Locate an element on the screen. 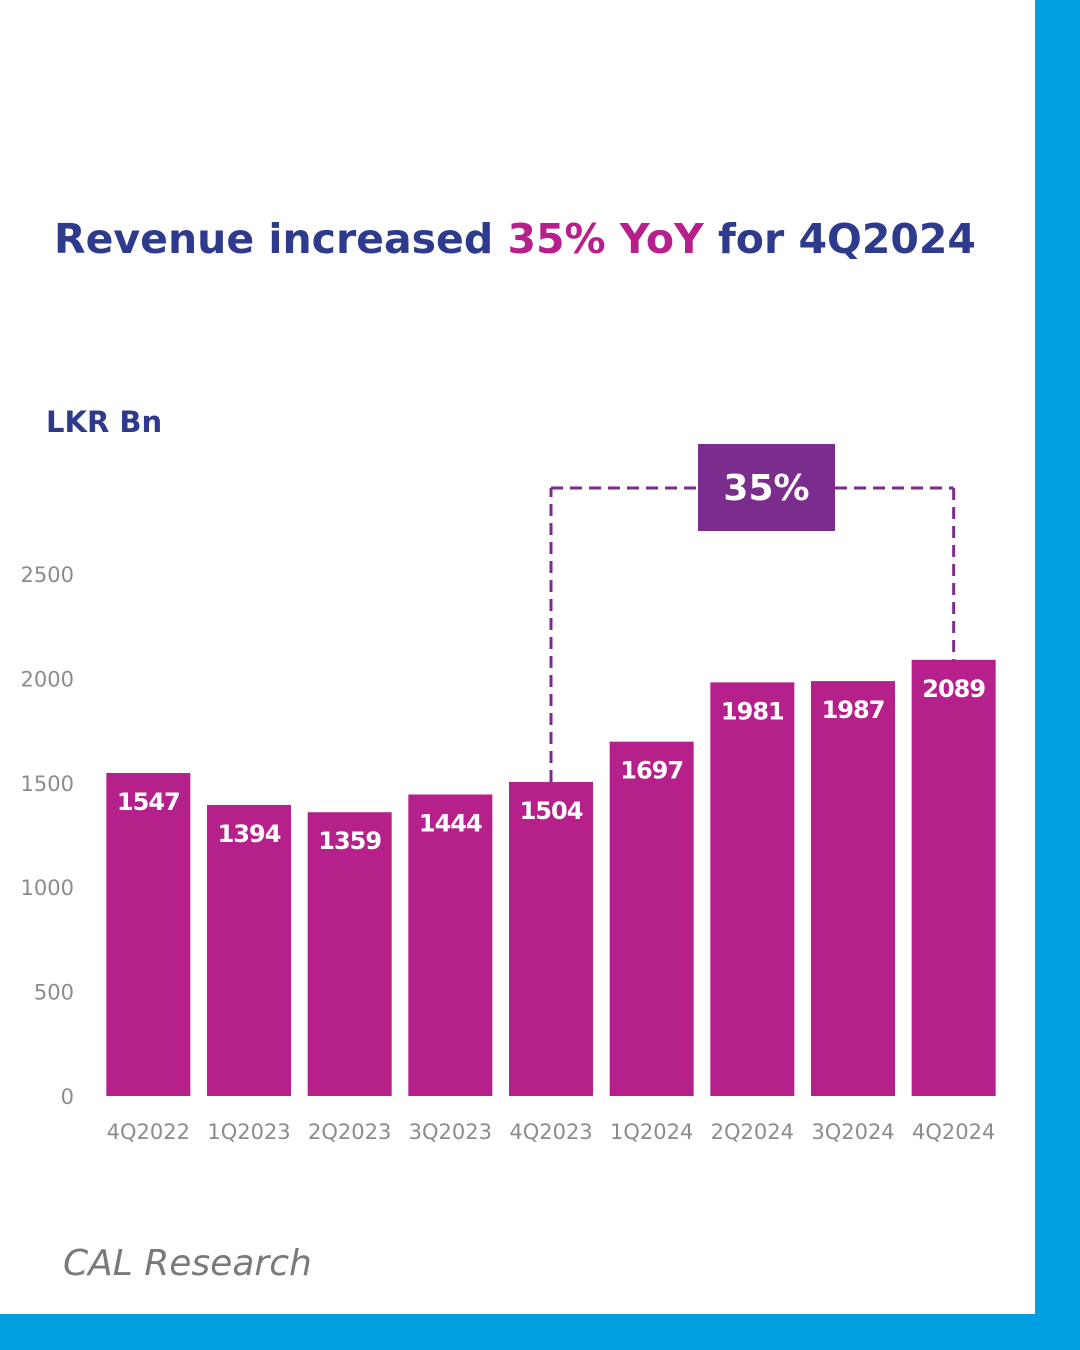 The width and height of the screenshot is (1080, 1350). y-tick-label: 2500 is located at coordinates (47, 575).